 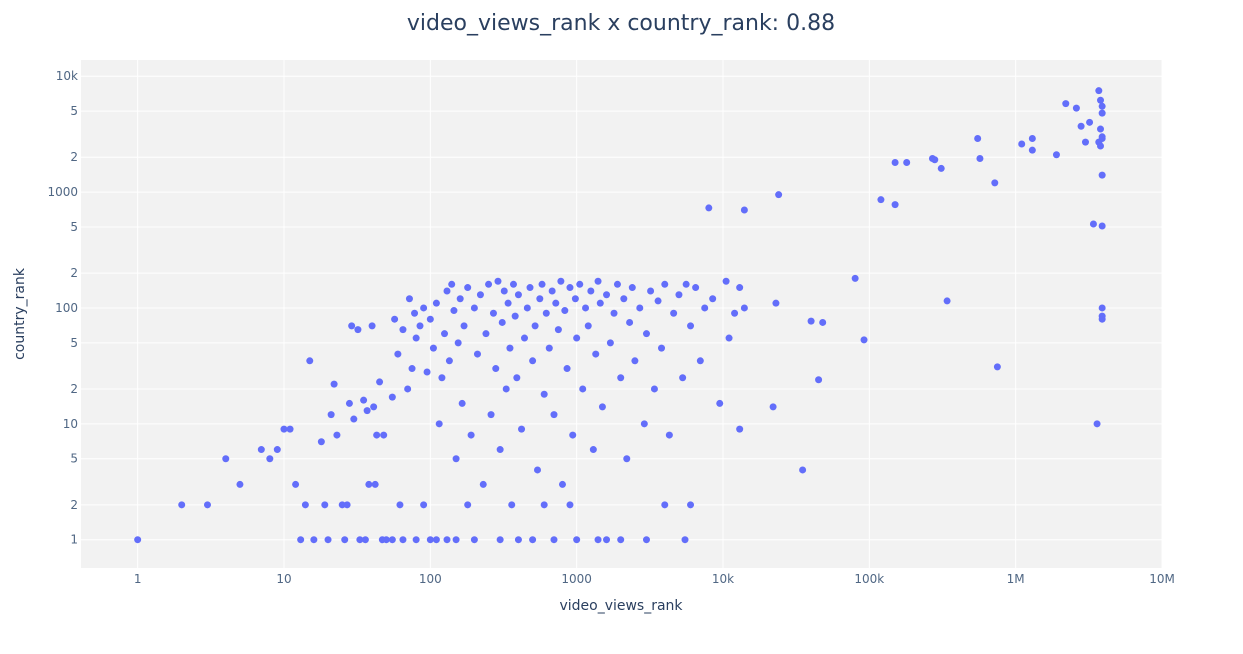 I want to click on y-tick-label: 100, so click(x=66, y=308).